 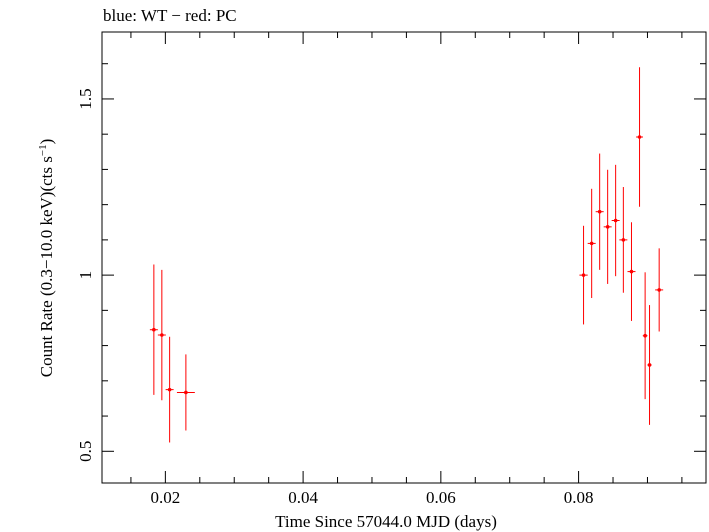 What do you see at coordinates (85, 451) in the screenshot?
I see `y-tick-label: 0.5` at bounding box center [85, 451].